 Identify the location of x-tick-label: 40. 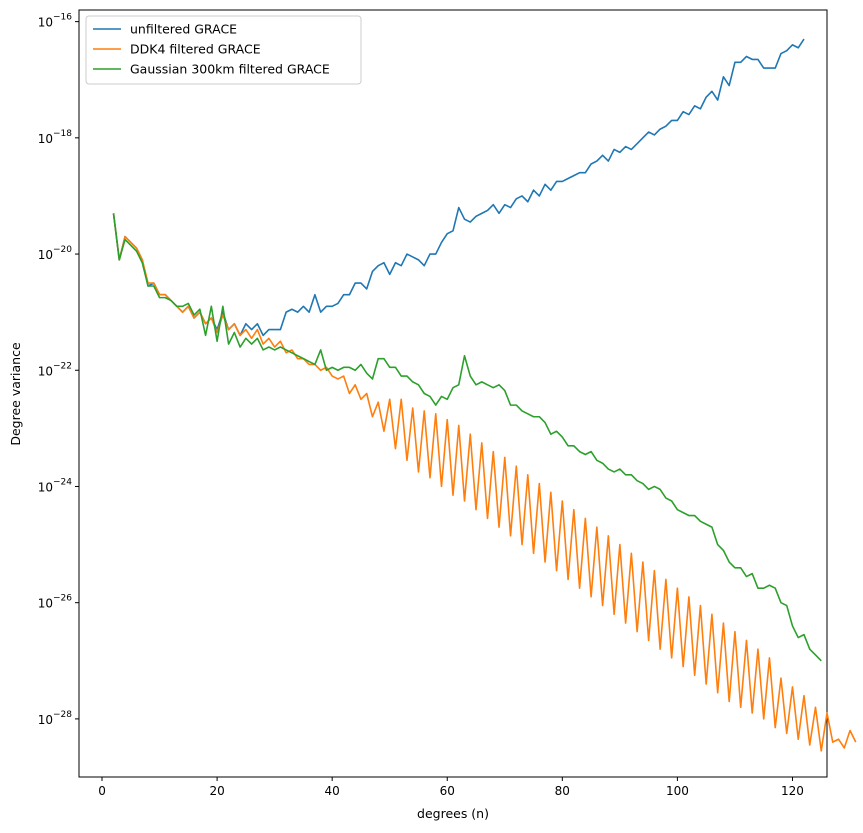
(332, 791).